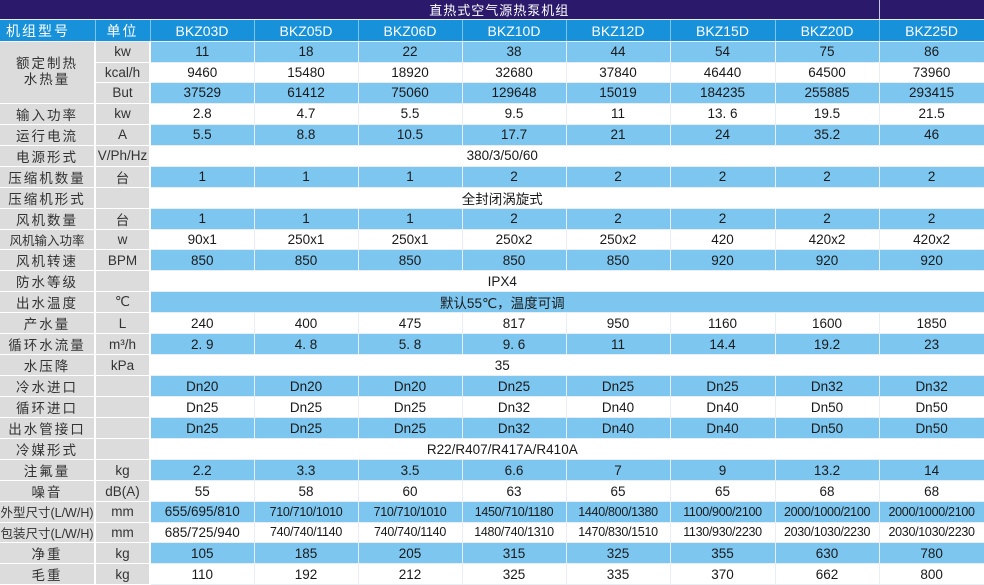  I want to click on row-label: 冷媒形式, so click(48, 449).